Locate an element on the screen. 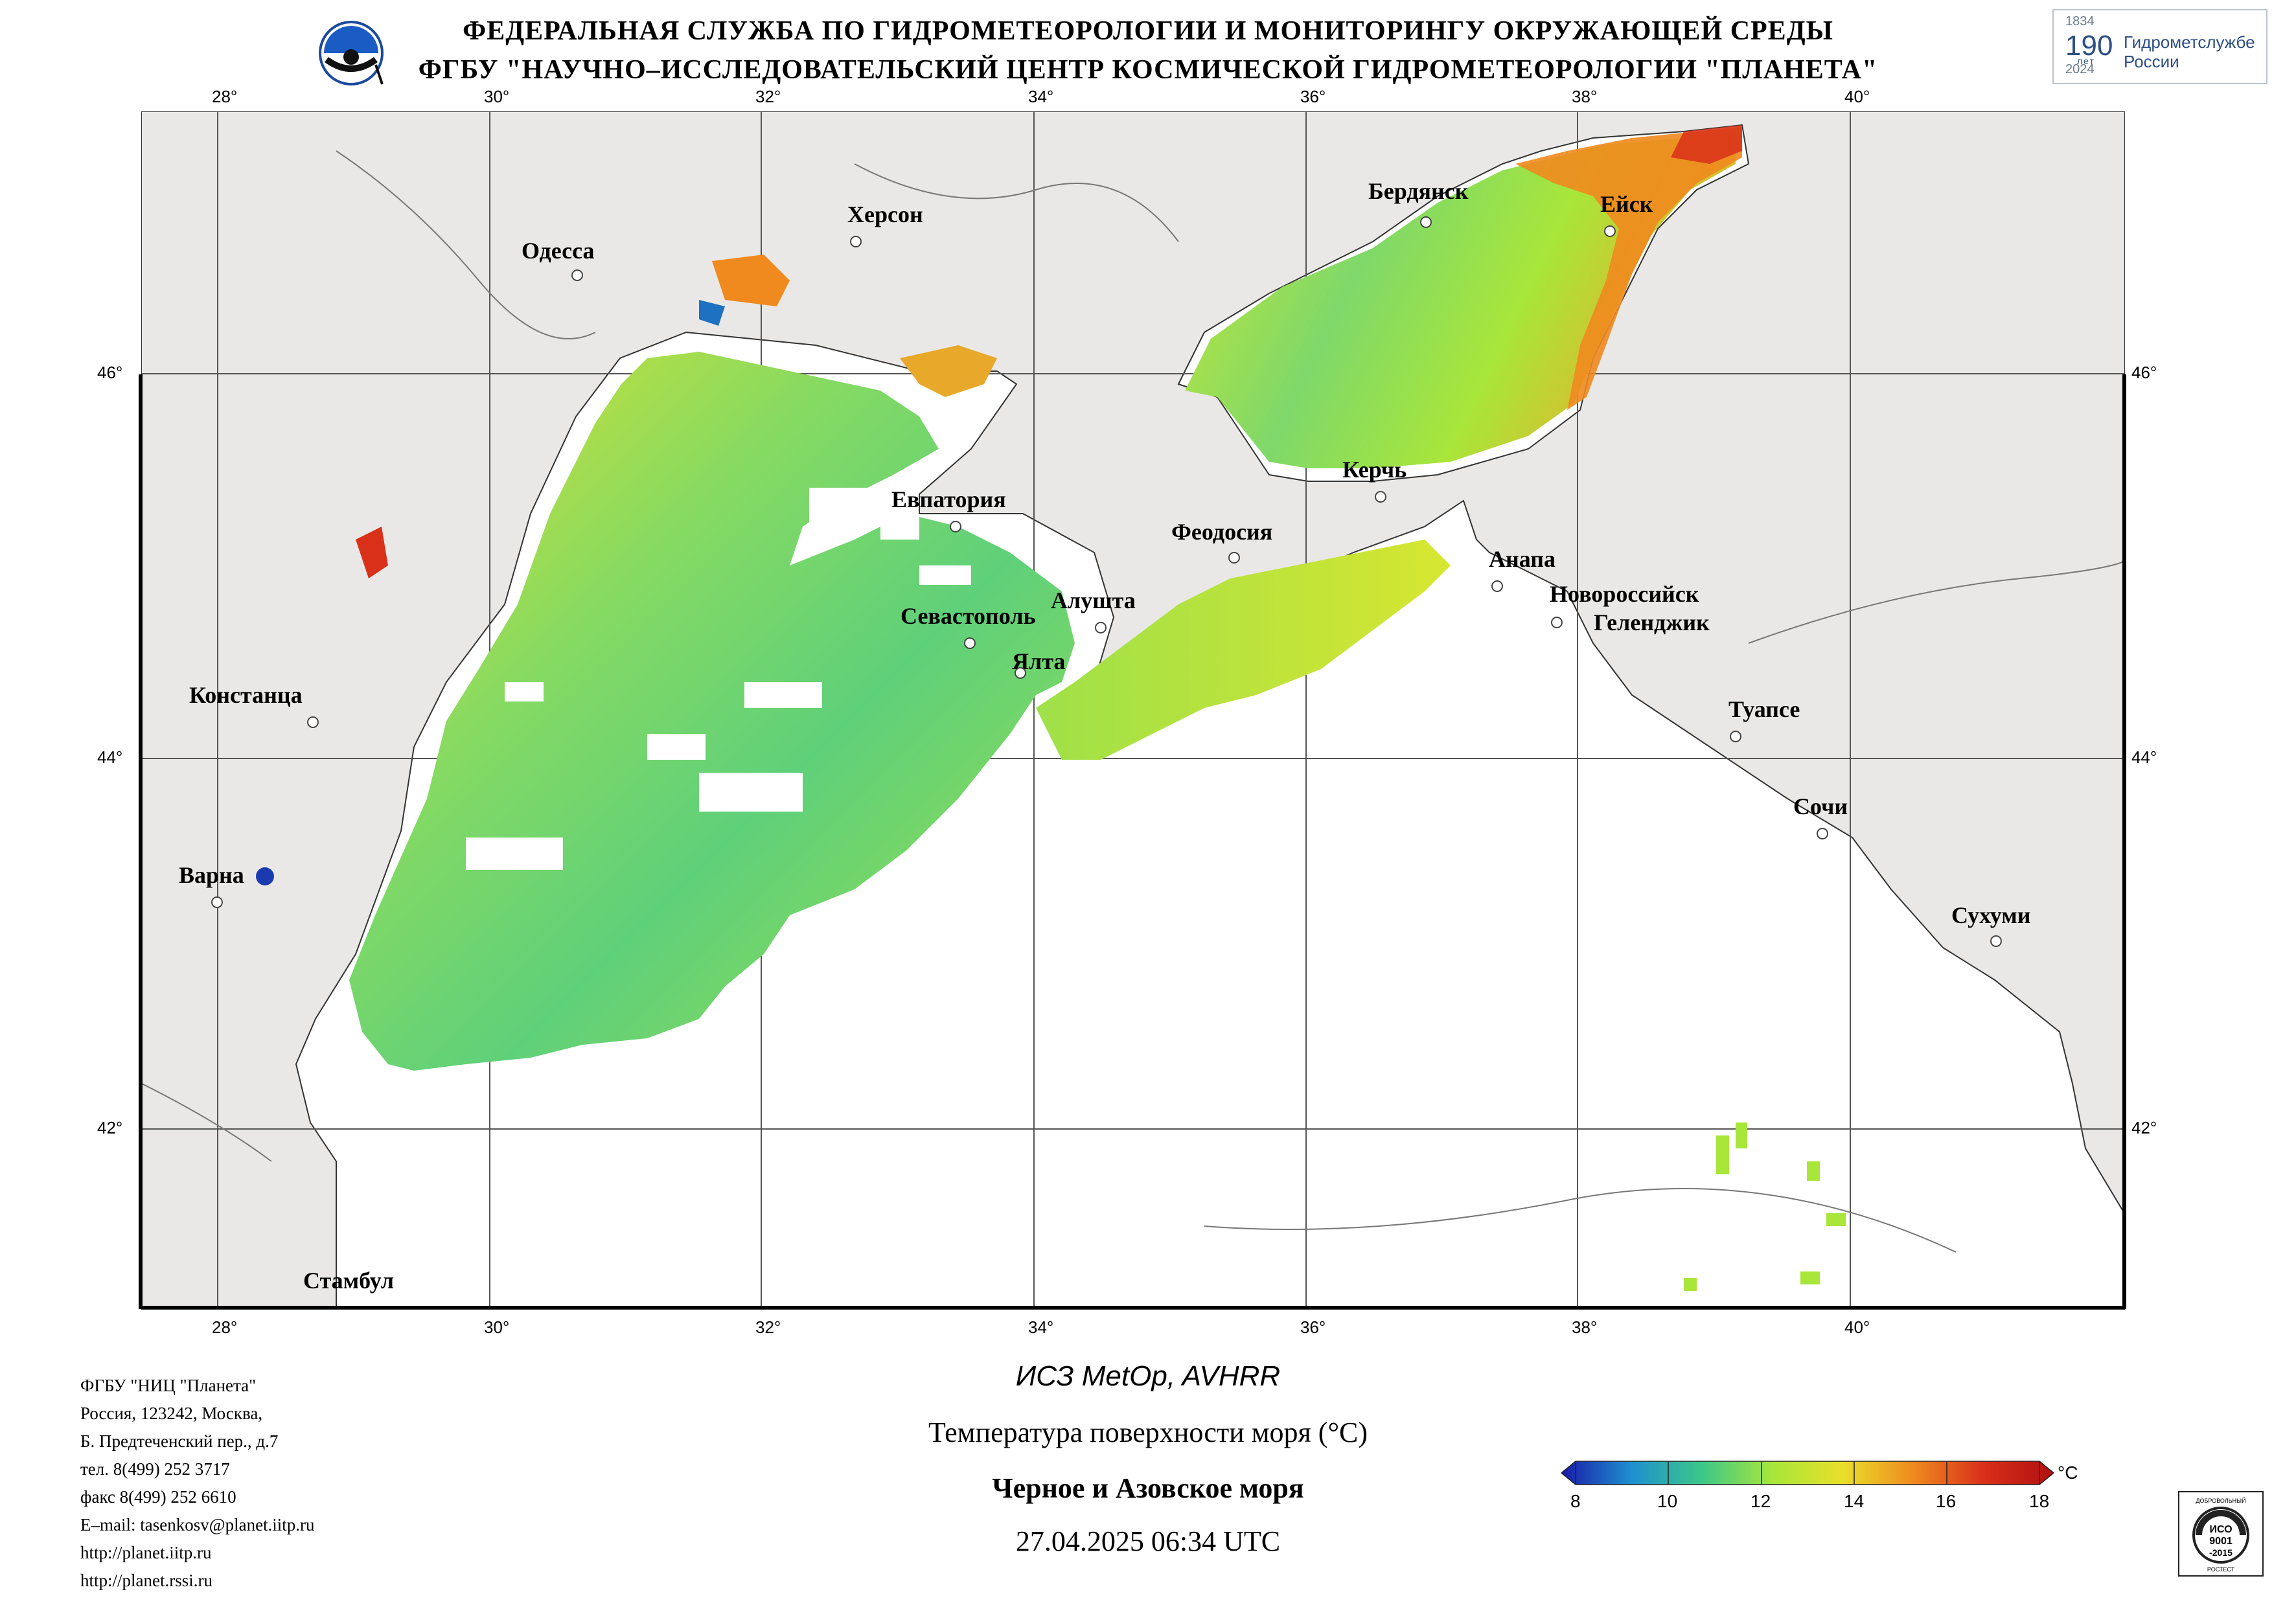 This screenshot has width=2296, height=1607. cloud-gaps is located at coordinates (718, 679).